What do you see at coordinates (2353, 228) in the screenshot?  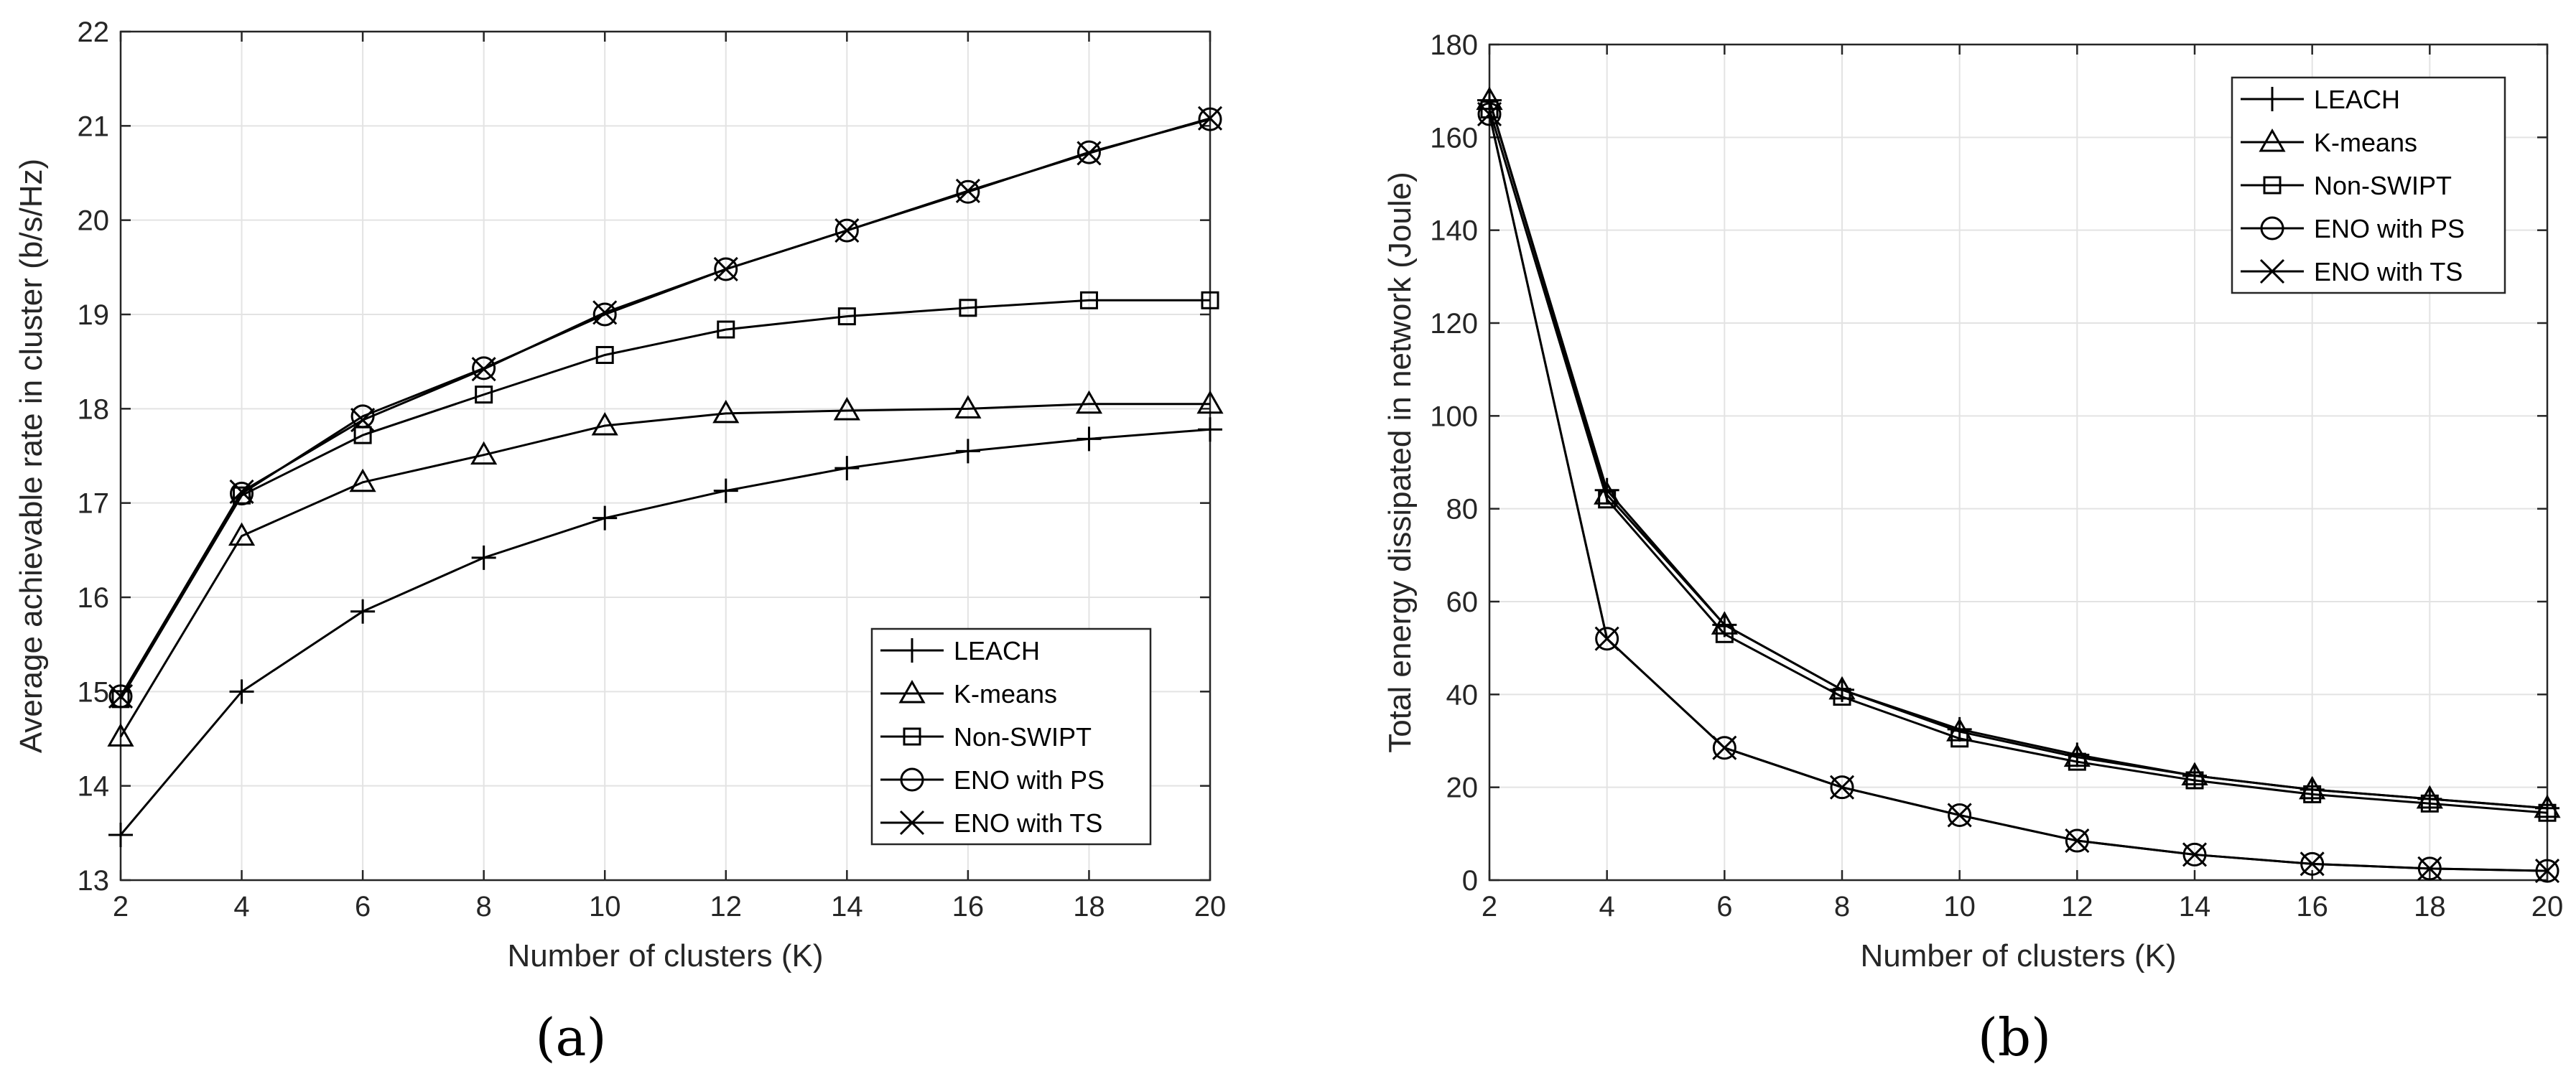 I see `chart-b-legend-item-eno-with-ps: ENO with PS` at bounding box center [2353, 228].